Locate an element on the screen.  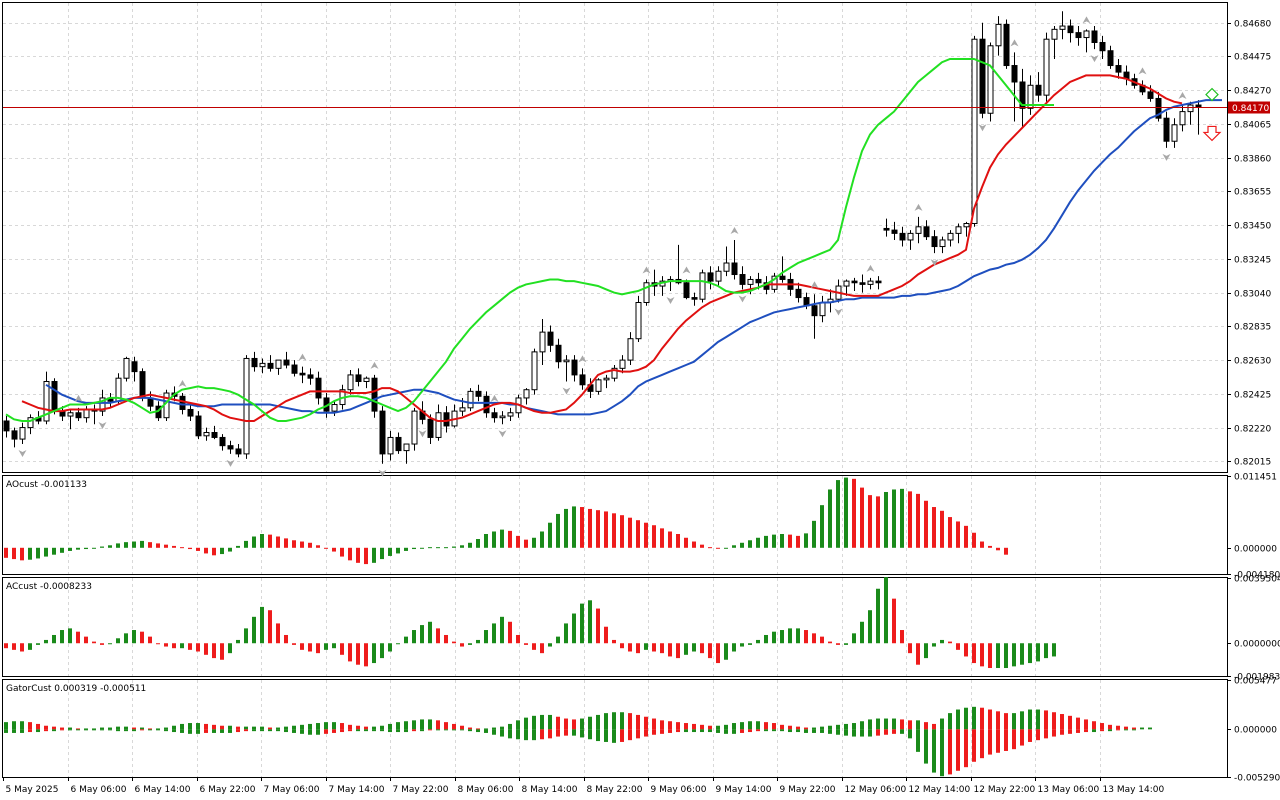
fractal-up-mark is located at coordinates (1014, 43).